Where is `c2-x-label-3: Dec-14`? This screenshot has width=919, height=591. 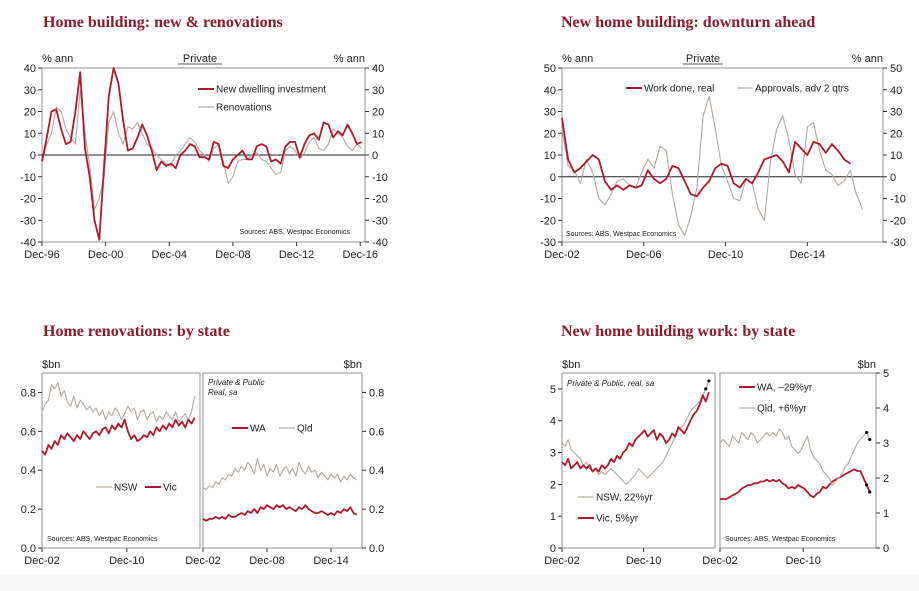
c2-x-label-3: Dec-14 is located at coordinates (807, 255).